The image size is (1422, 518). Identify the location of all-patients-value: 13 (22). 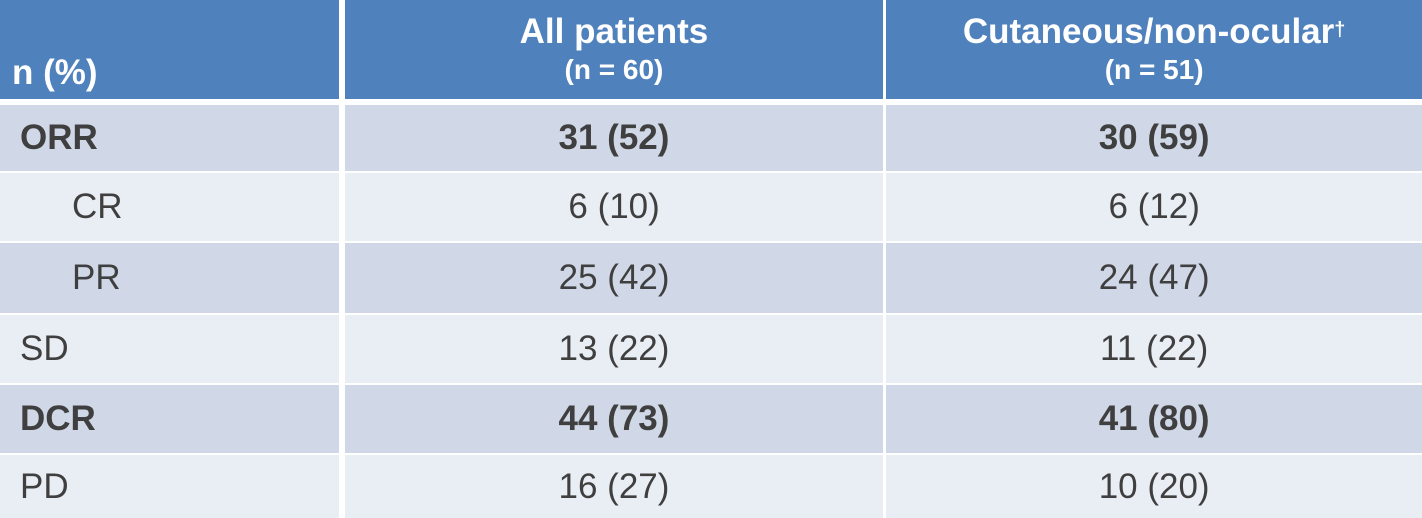
(614, 349).